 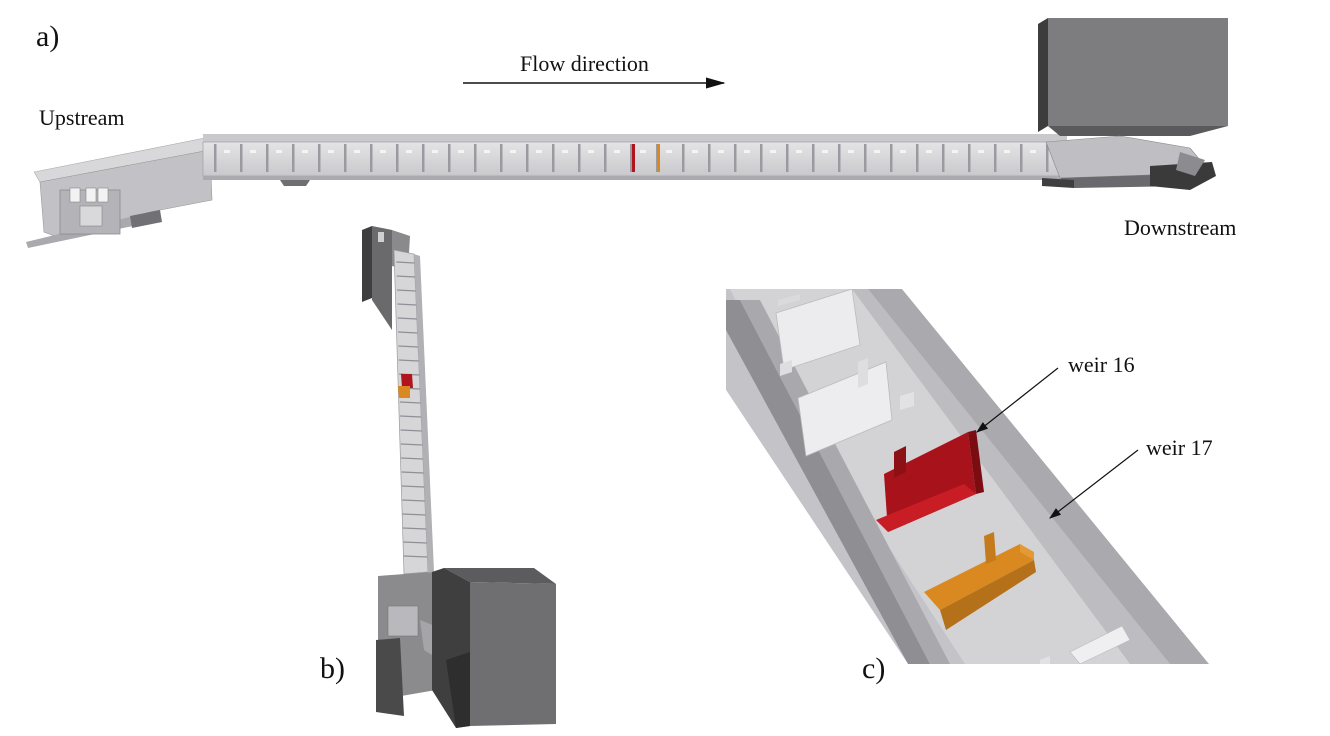 I want to click on panel-b-fishway-top-view, so click(x=459, y=477).